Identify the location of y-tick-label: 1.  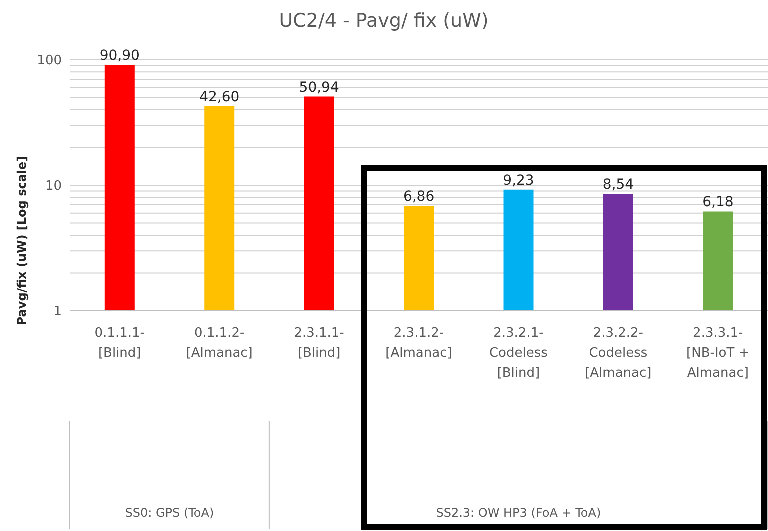
(58, 312).